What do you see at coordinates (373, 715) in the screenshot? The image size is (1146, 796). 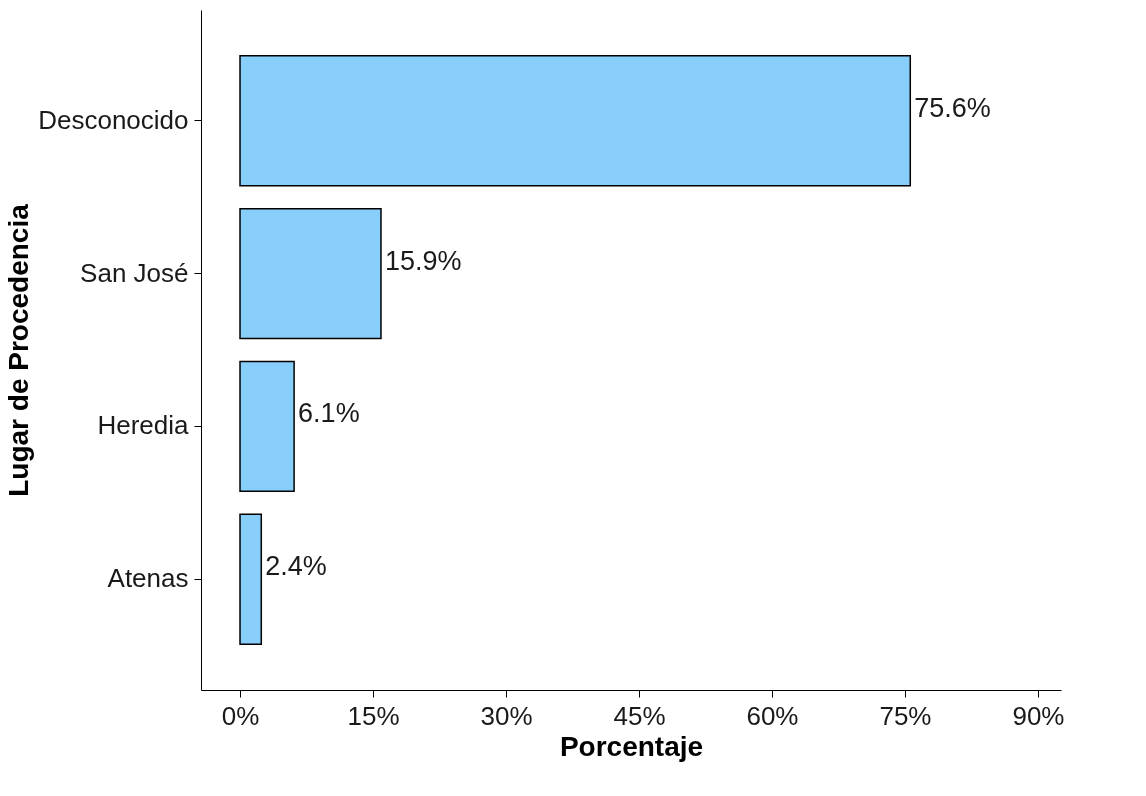 I see `x-tick-label: 15%` at bounding box center [373, 715].